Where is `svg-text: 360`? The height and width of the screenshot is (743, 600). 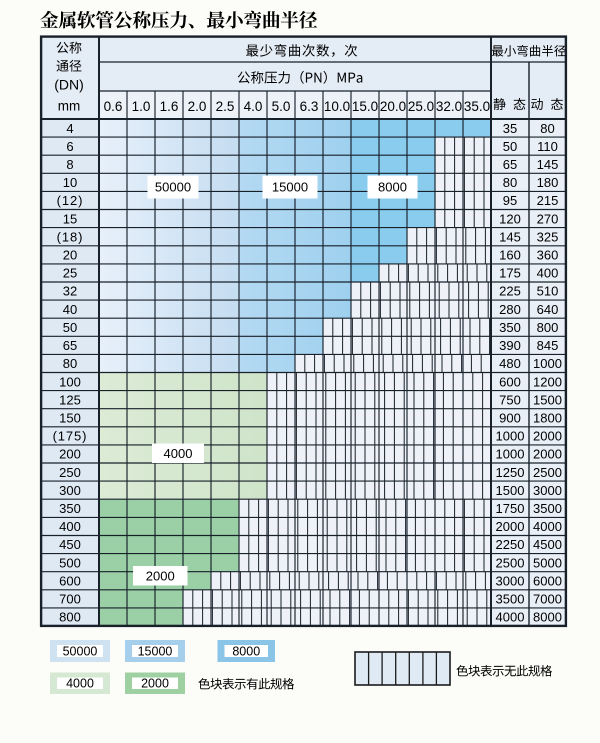
svg-text: 360 is located at coordinates (548, 255).